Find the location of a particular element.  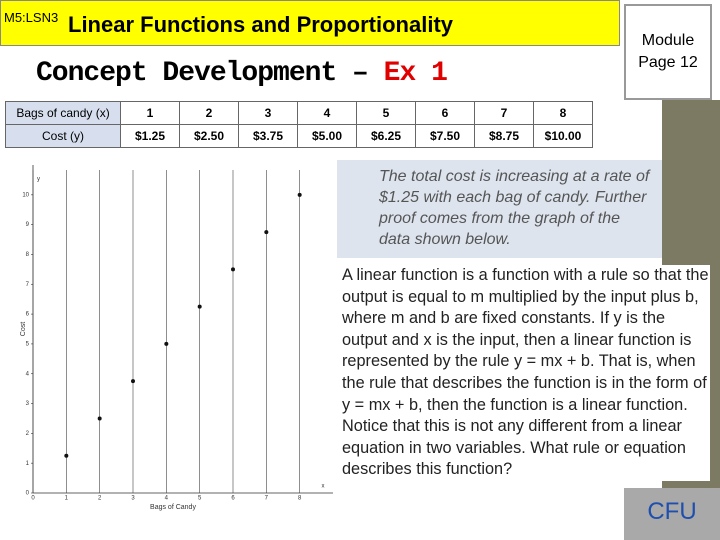

table-cell: $1.25 is located at coordinates (150, 136).